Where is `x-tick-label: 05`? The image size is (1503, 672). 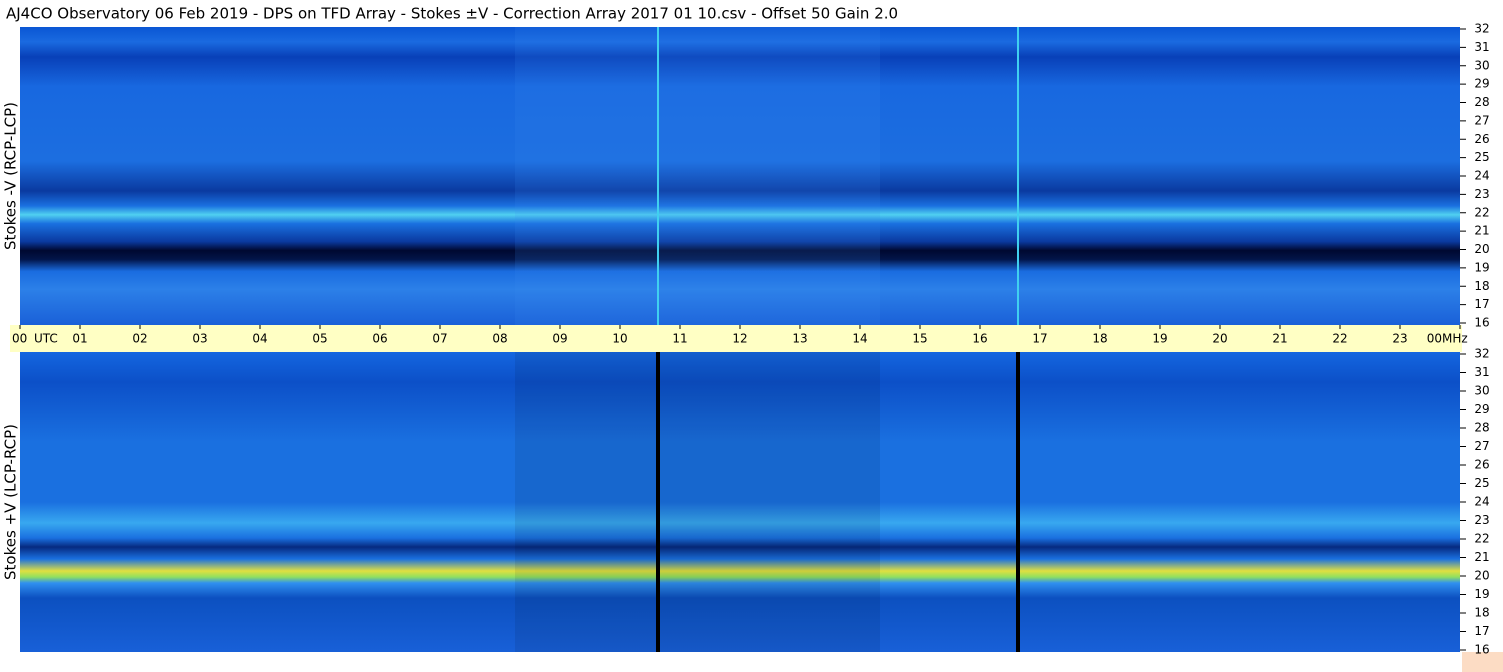
x-tick-label: 05 is located at coordinates (319, 339).